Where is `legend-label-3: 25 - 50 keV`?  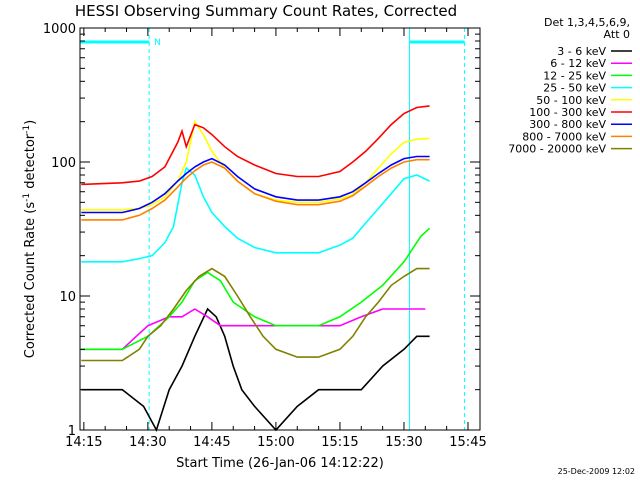
legend-label-3: 25 - 50 keV is located at coordinates (574, 88).